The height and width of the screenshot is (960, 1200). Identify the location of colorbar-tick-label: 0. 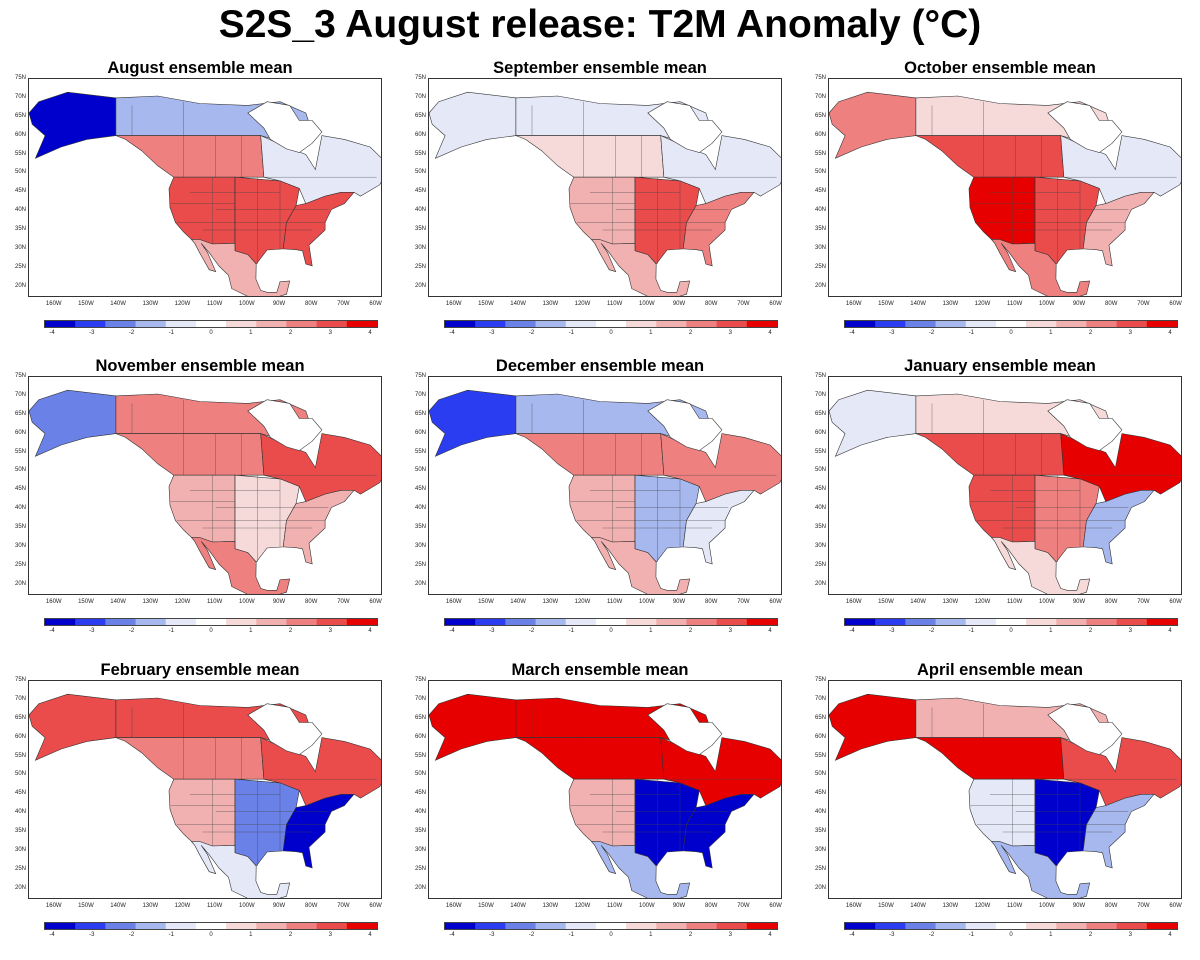
(211, 333).